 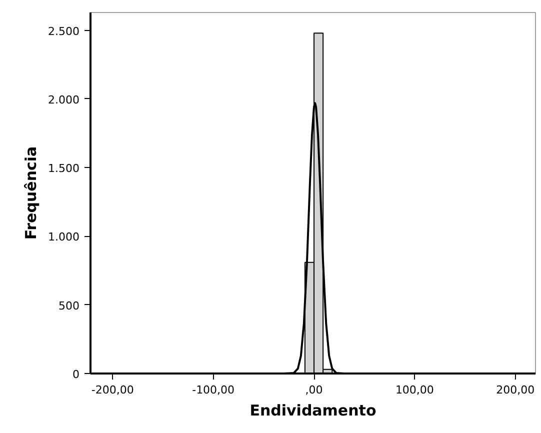 I want to click on y-tick-label: 2.000, so click(x=64, y=99).